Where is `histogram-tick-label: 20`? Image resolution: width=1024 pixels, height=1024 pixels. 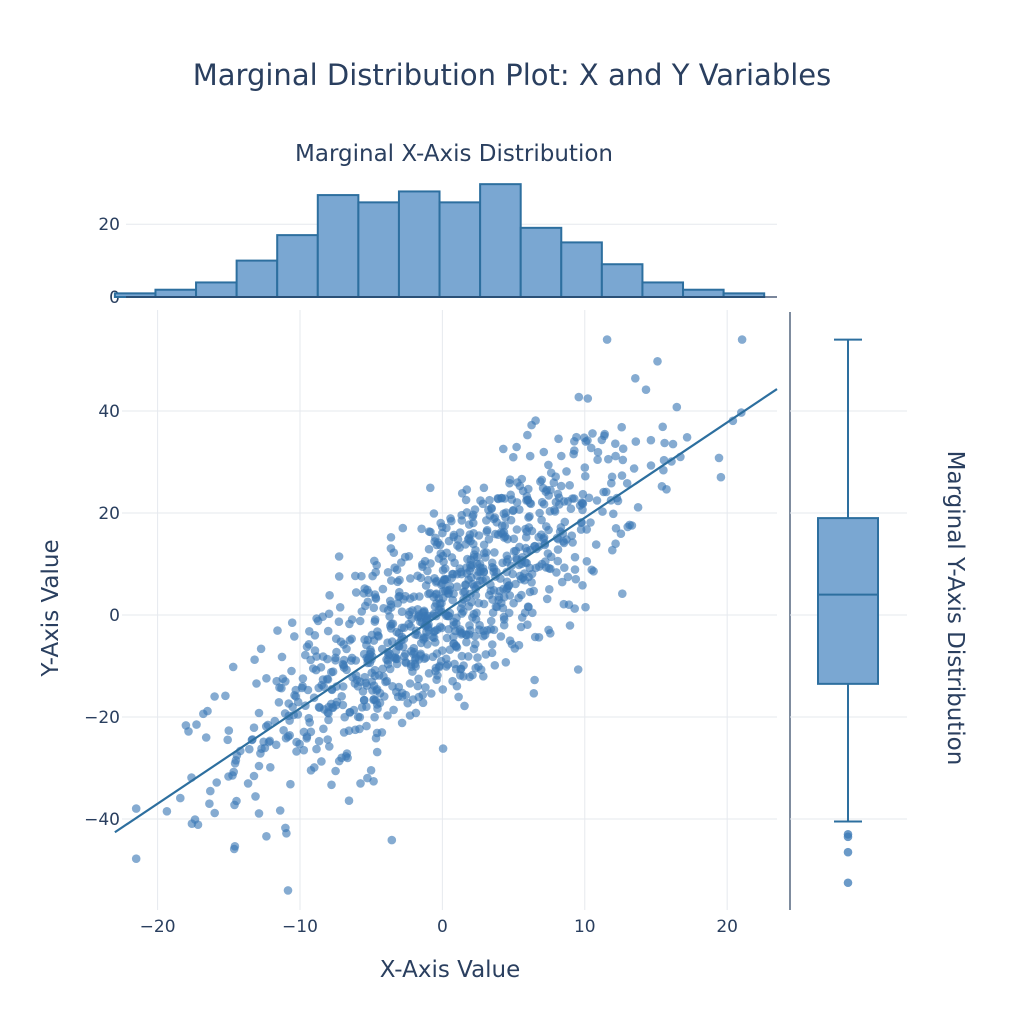
histogram-tick-label: 20 is located at coordinates (109, 225).